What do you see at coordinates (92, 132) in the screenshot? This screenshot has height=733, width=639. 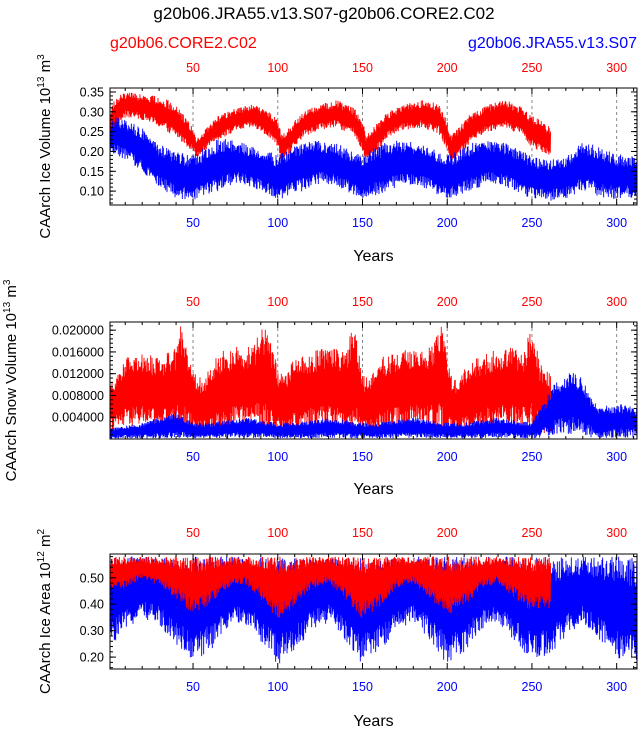 I see `y-tick-label: 0.25` at bounding box center [92, 132].